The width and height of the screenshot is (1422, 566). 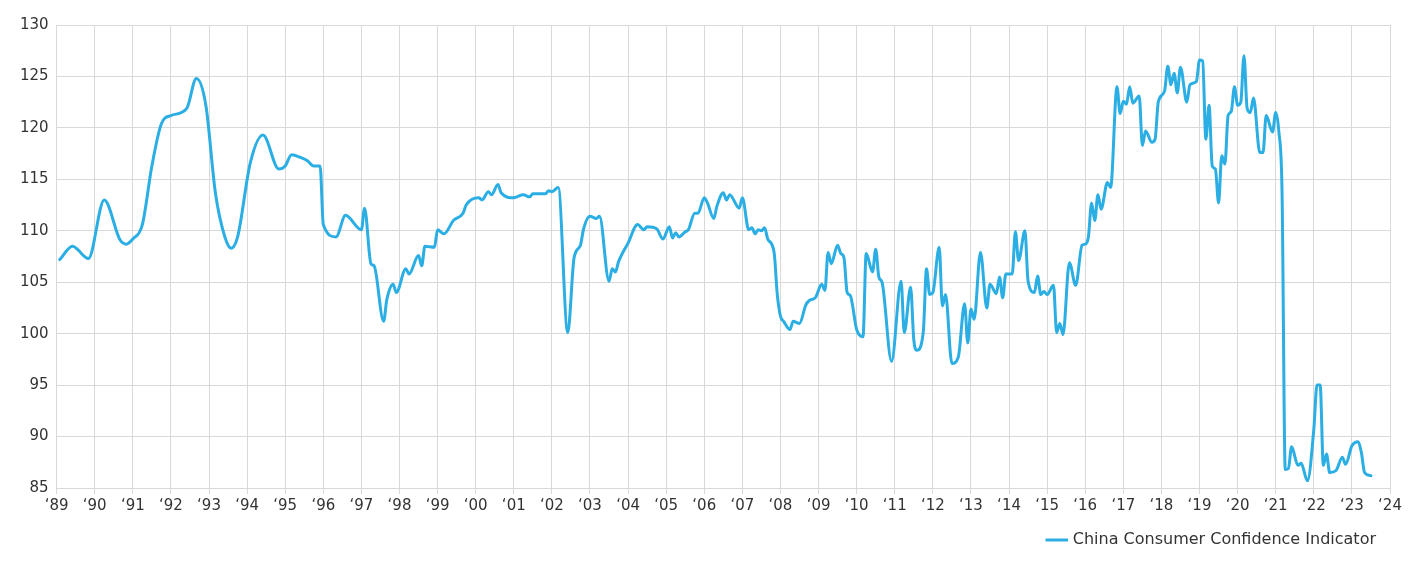 What do you see at coordinates (971, 504) in the screenshot?
I see `x-tick-label: ‘13` at bounding box center [971, 504].